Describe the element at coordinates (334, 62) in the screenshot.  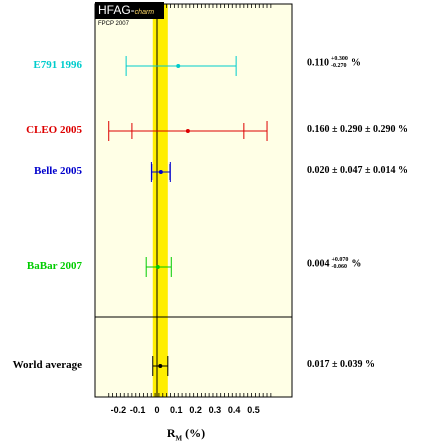
I see `measurement-value: 0.110 +0.300 -0.270%` at that location.